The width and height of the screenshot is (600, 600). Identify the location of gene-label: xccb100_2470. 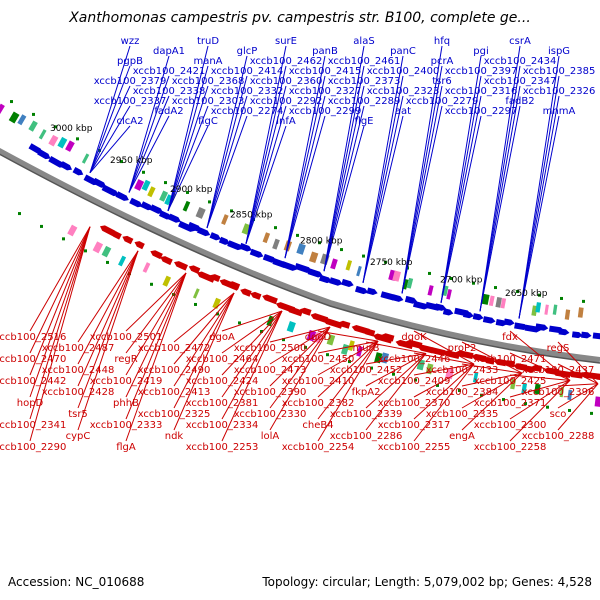
(33, 359).